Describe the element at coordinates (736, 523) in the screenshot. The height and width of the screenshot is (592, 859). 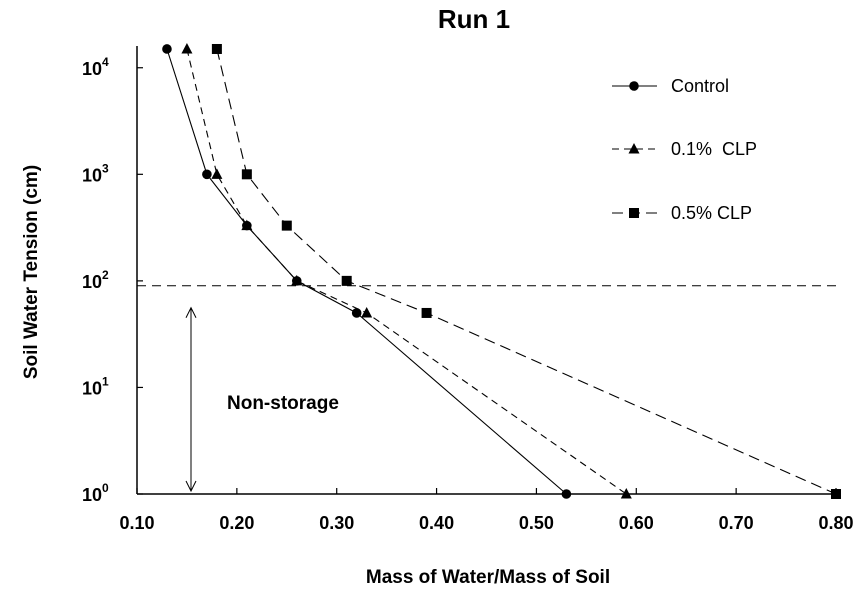
I see `x-tick-label: 0.70` at that location.